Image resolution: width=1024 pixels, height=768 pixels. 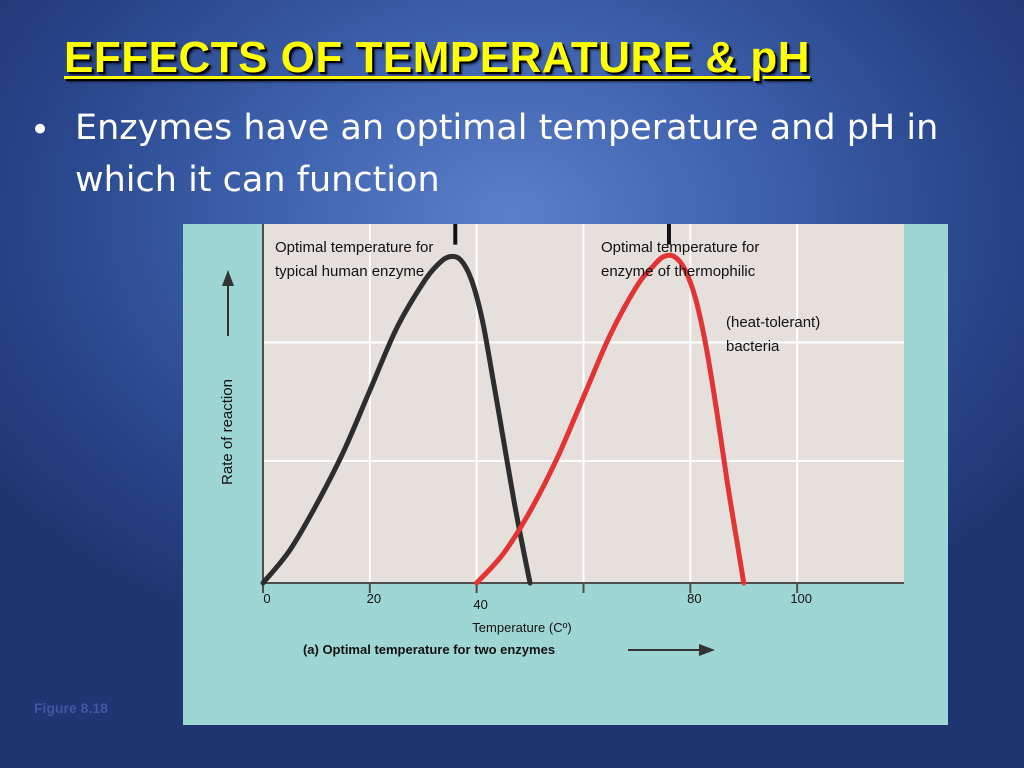 I want to click on annotation-thermo-line1: Optimal temperature for, so click(x=680, y=247).